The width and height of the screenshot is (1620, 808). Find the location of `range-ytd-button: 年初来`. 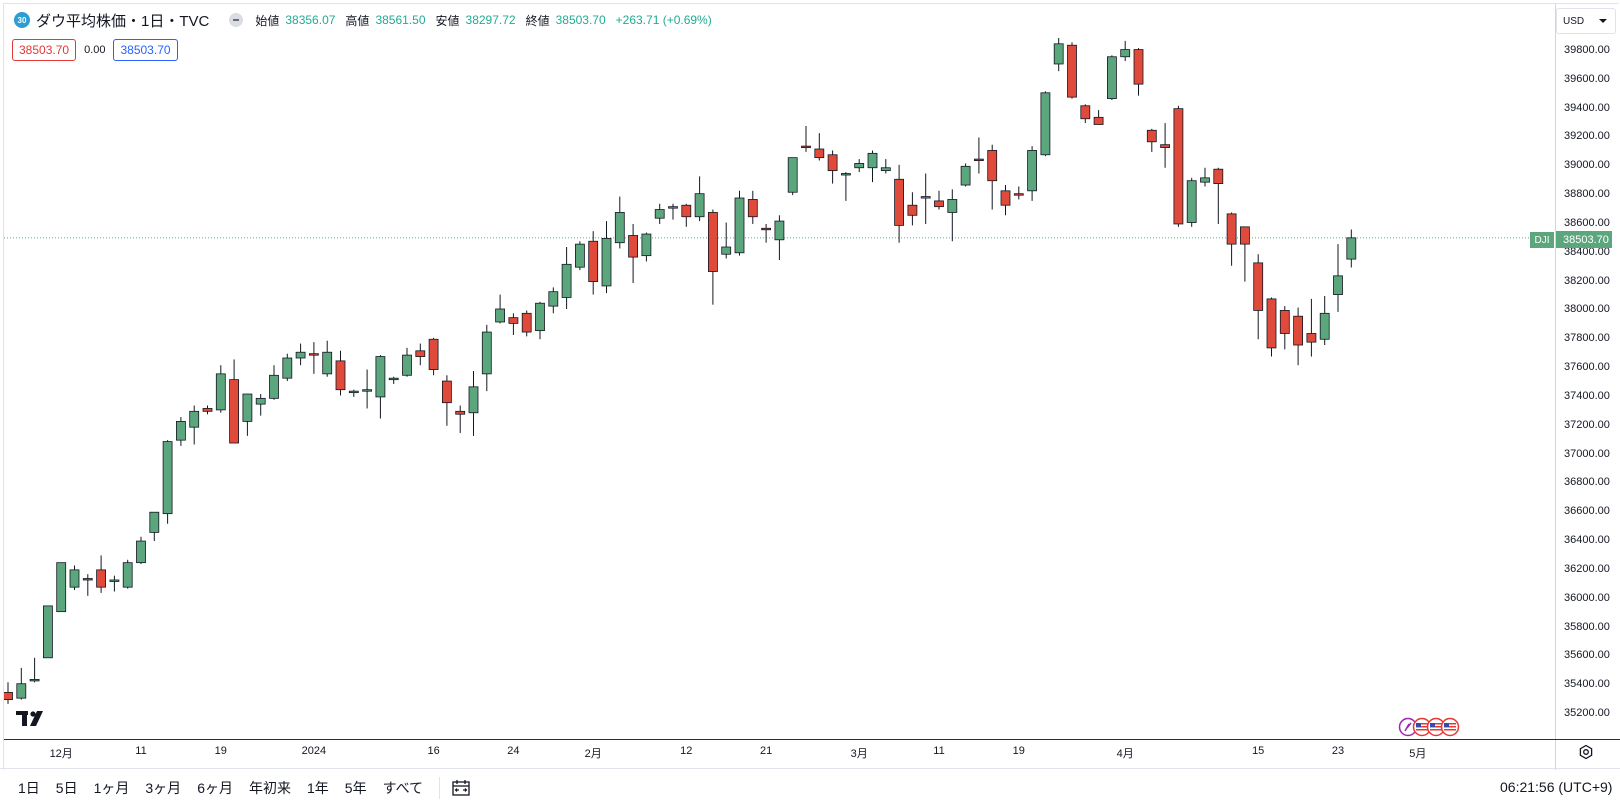

range-ytd-button: 年初来 is located at coordinates (269, 788).